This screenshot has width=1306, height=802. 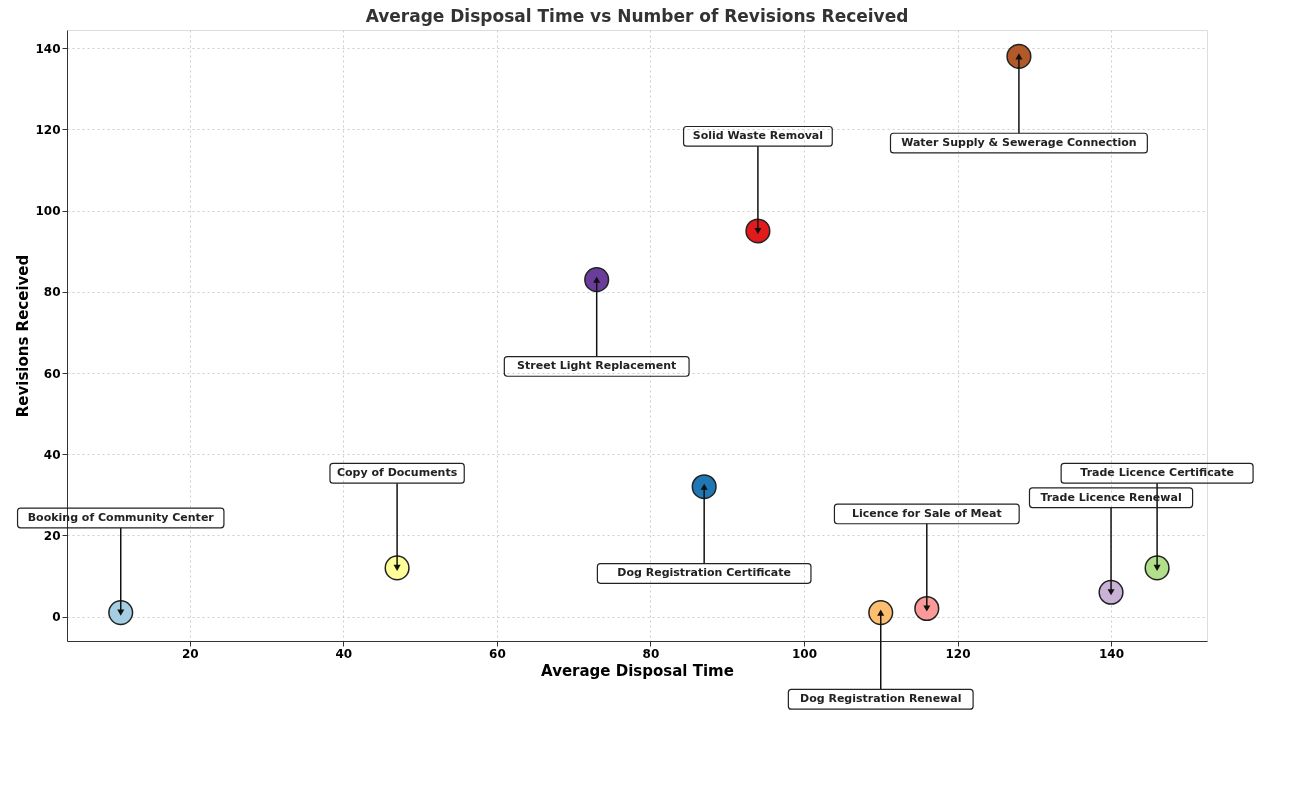 I want to click on x-tick-label: 80, so click(x=651, y=653).